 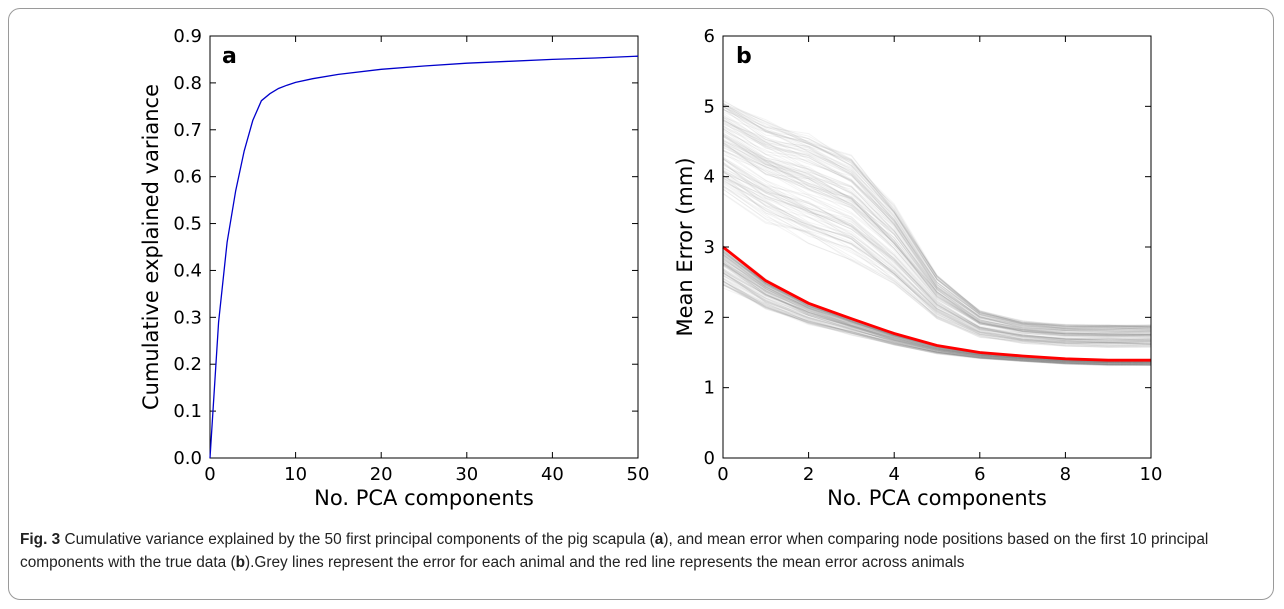 I want to click on panel-b-xtick-label: 0, so click(x=722, y=474).